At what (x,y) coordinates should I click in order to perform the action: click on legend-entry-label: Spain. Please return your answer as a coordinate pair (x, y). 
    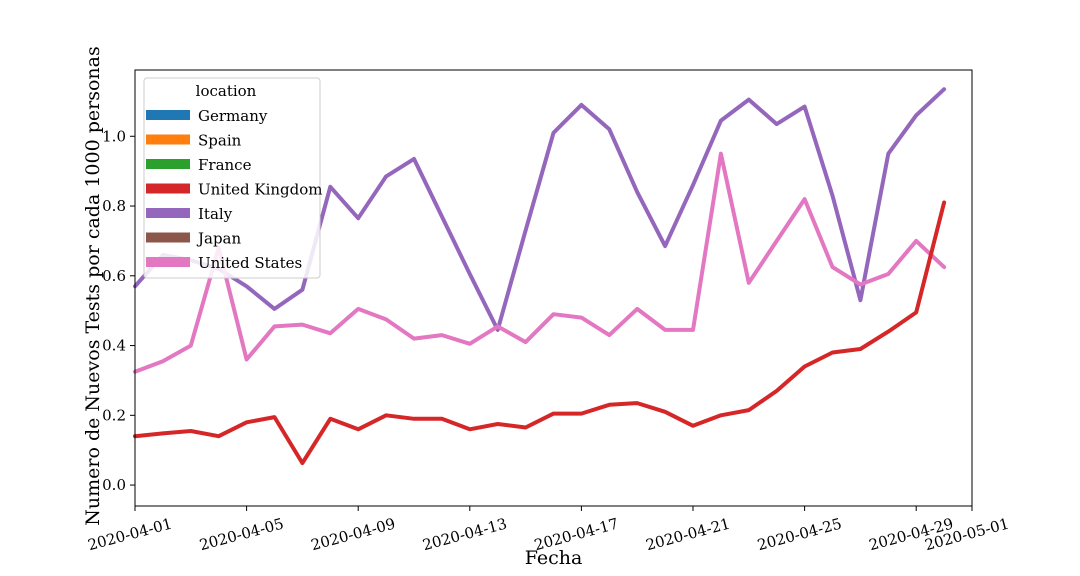
    Looking at the image, I should click on (220, 141).